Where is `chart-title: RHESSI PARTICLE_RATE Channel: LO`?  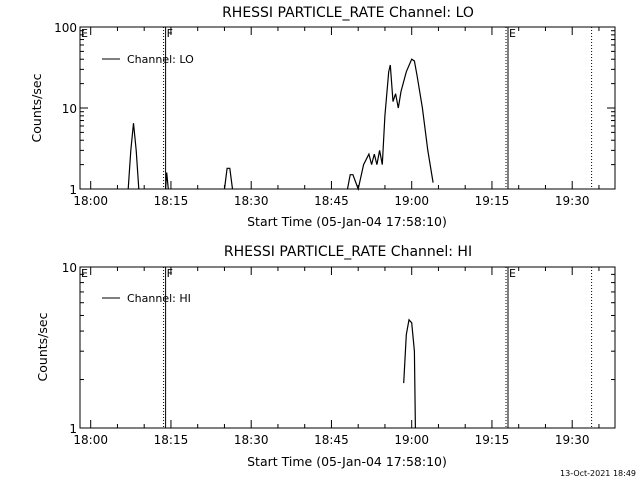 chart-title: RHESSI PARTICLE_RATE Channel: LO is located at coordinates (348, 13).